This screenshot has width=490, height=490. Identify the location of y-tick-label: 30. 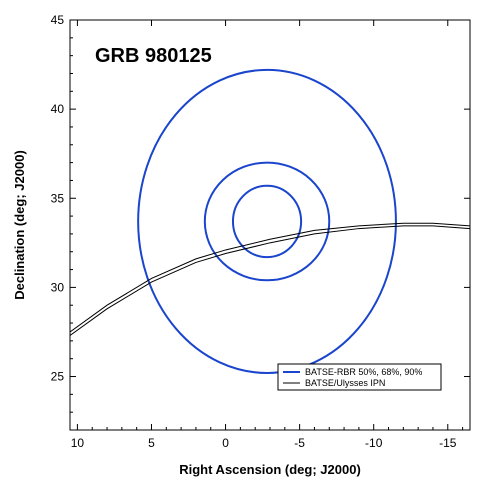
(58, 287).